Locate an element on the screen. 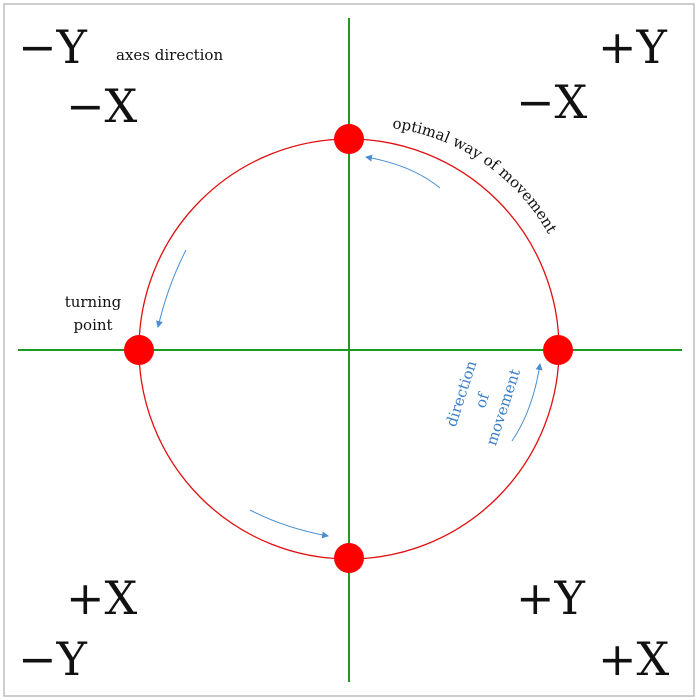  label-bottom-right-second: +X is located at coordinates (634, 659).